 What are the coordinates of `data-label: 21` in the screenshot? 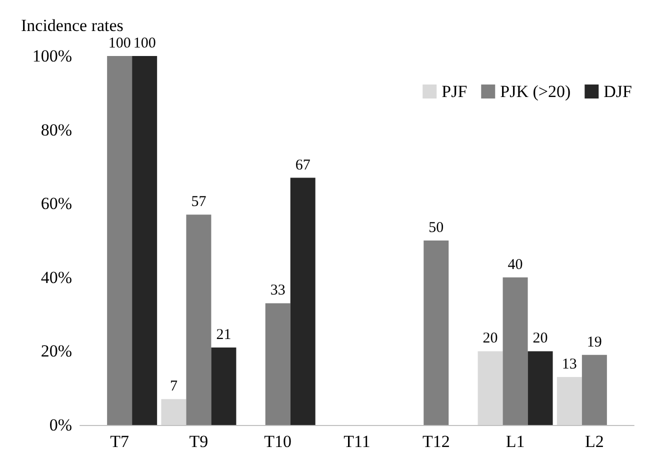 It's located at (224, 335).